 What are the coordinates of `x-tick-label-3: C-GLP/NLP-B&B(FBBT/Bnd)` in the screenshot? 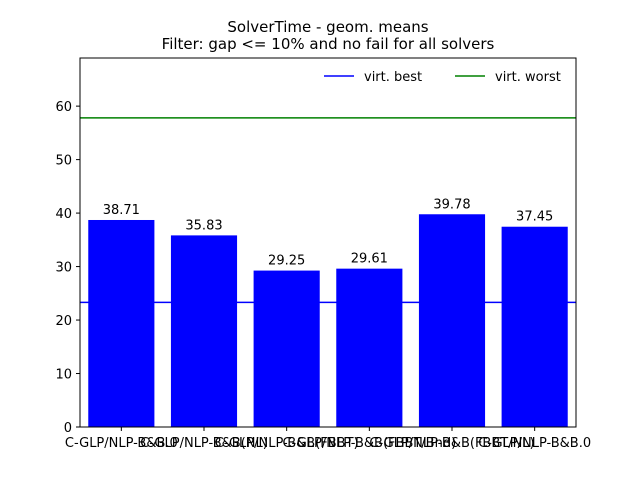 It's located at (369, 443).